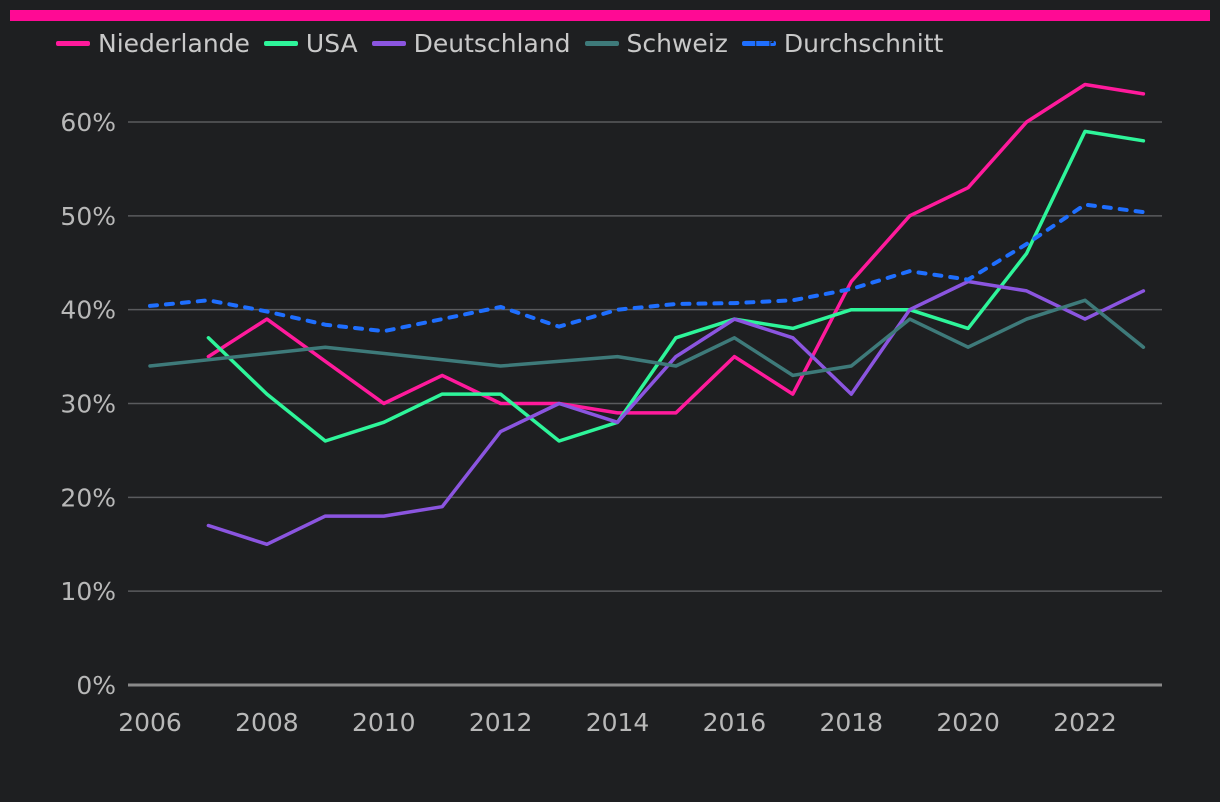 Image resolution: width=1220 pixels, height=802 pixels. What do you see at coordinates (384, 722) in the screenshot?
I see `x-tick-label: 2010` at bounding box center [384, 722].